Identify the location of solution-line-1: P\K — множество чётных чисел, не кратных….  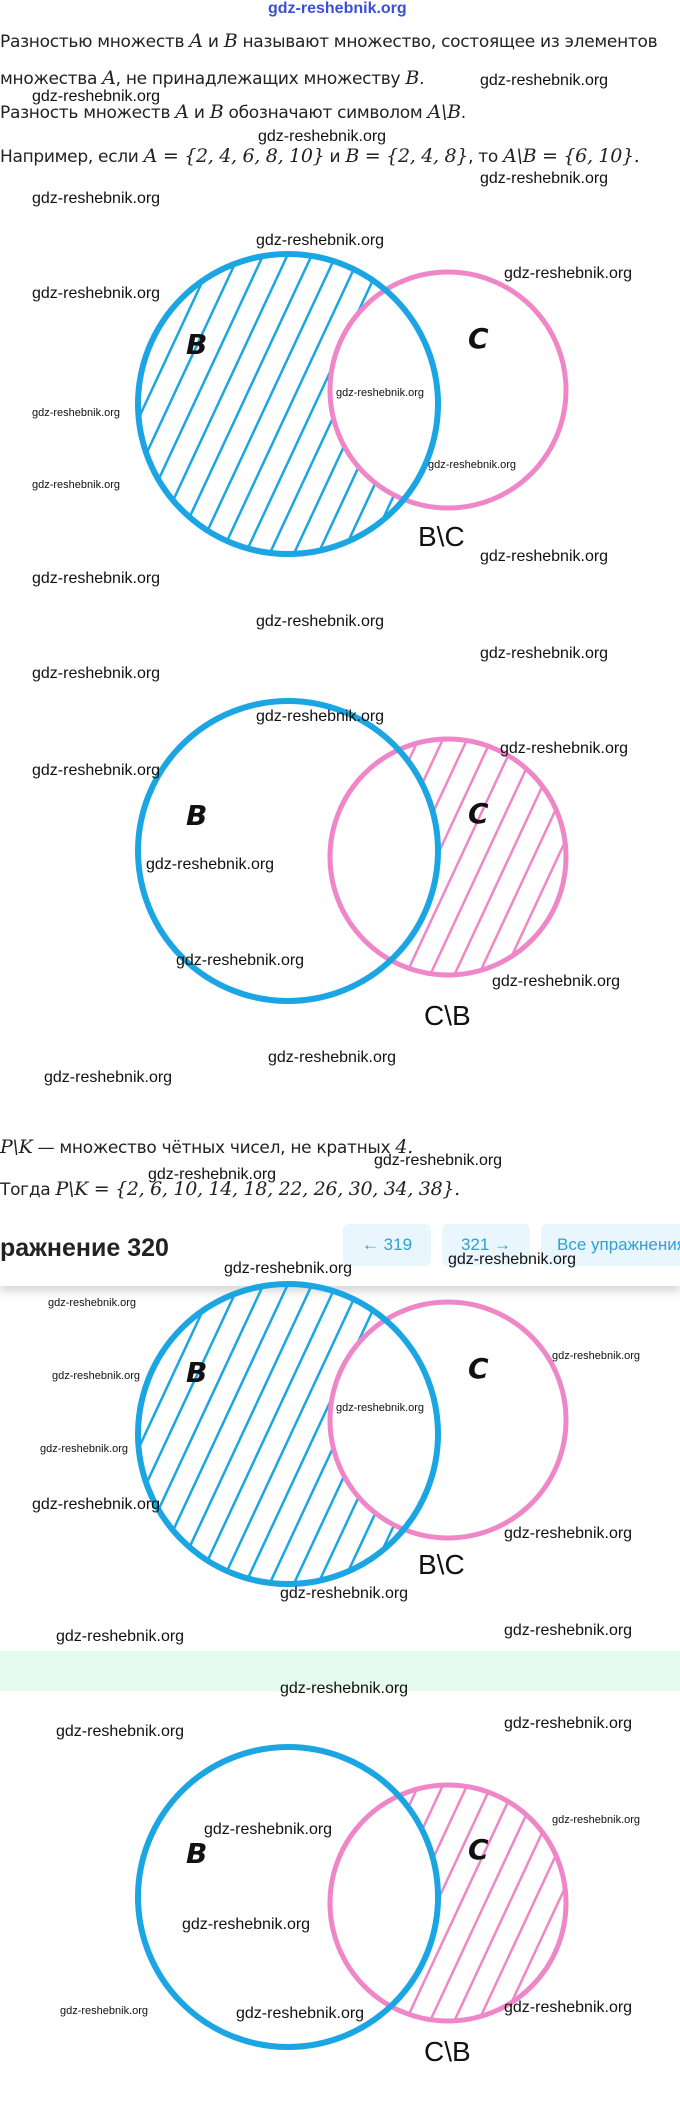
(206, 1147).